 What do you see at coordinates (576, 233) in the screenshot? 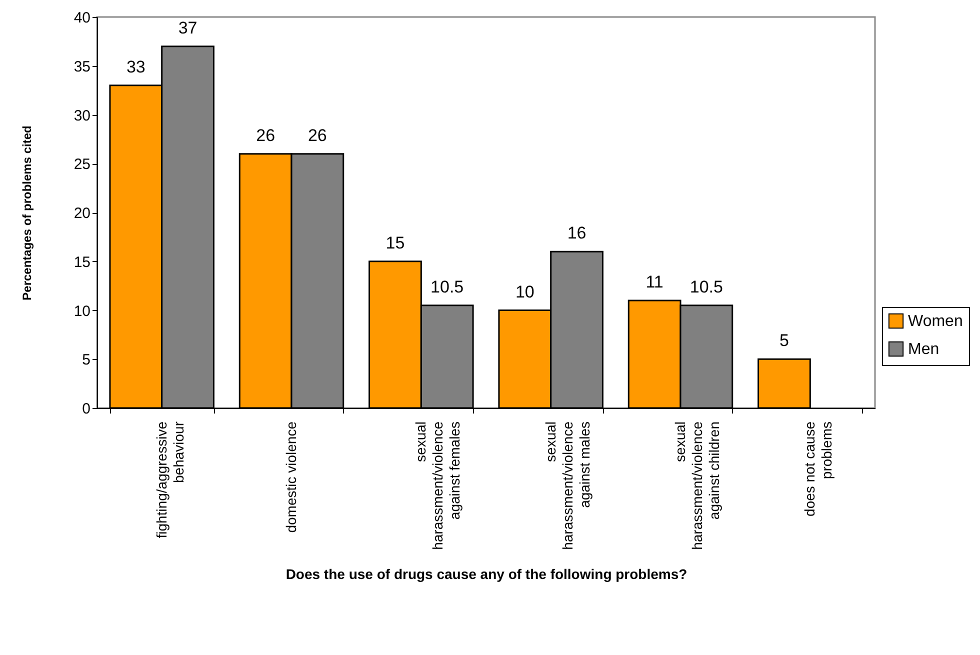
I see `data-label: 16` at bounding box center [576, 233].